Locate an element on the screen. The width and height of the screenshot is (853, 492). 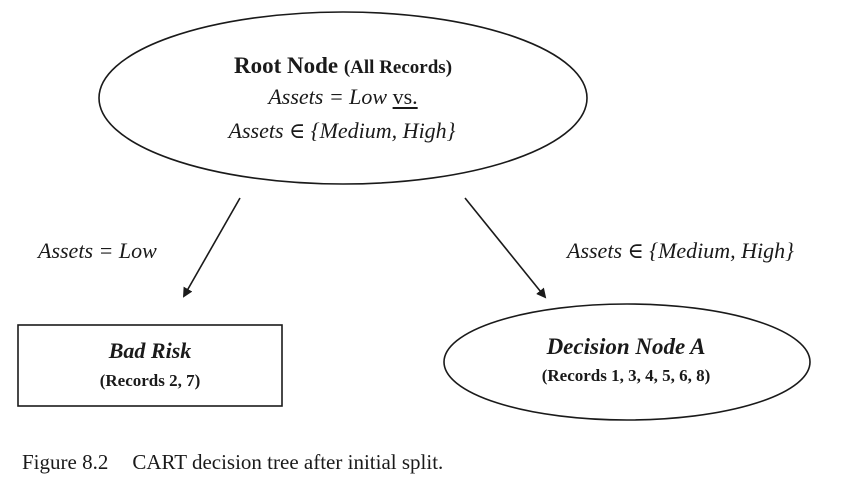
root-node-title-note: (All Records) is located at coordinates (398, 67).